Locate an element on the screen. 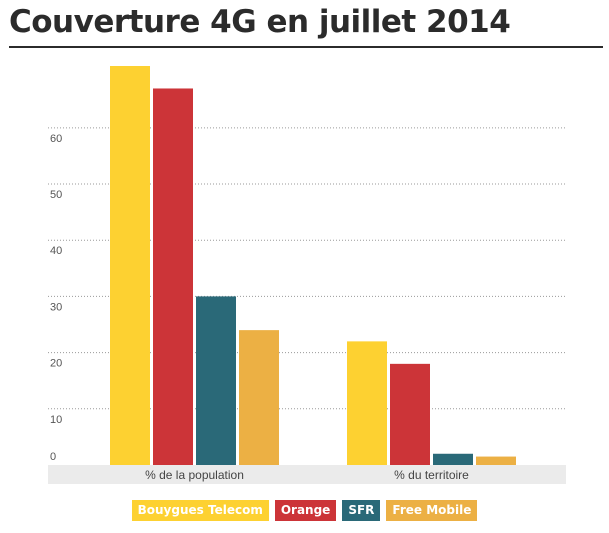  legend: Bouygues Telecom Orange SFR Free Mobile is located at coordinates (304, 510).